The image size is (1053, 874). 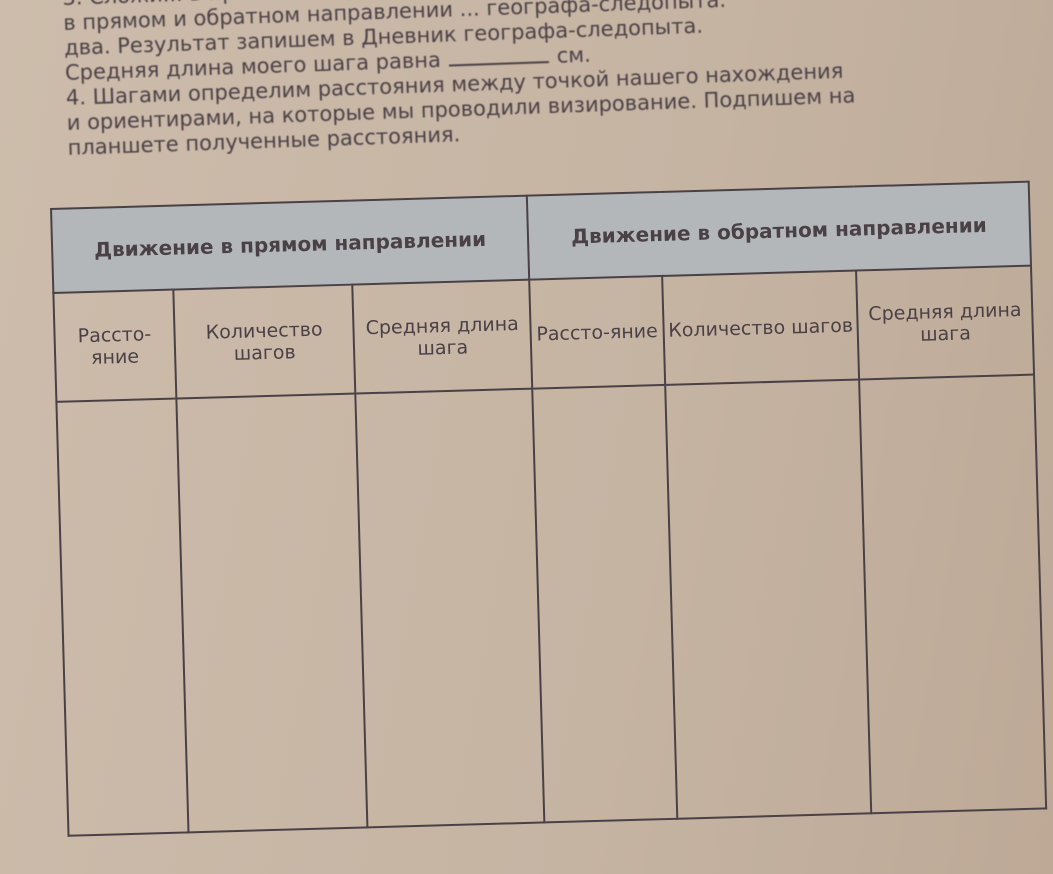 What do you see at coordinates (574, 55) in the screenshot?
I see `text-fragment: см.` at bounding box center [574, 55].